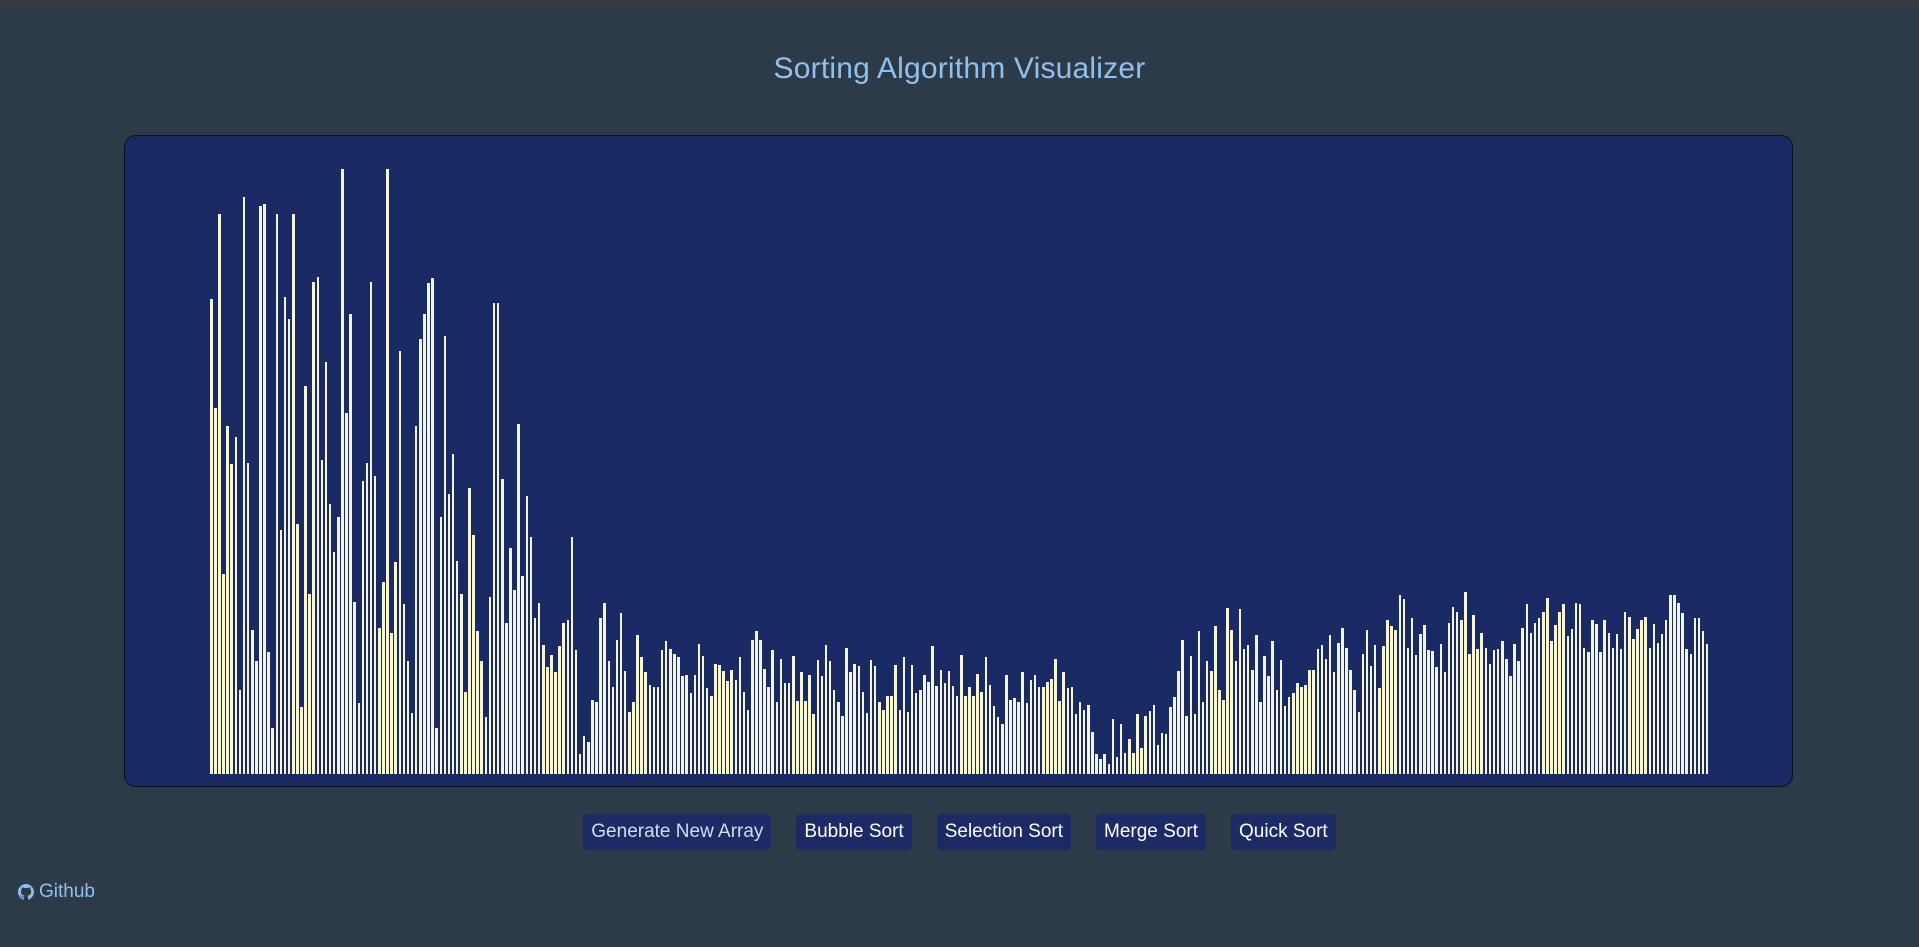 This screenshot has width=1919, height=947. What do you see at coordinates (1151, 832) in the screenshot?
I see `merge-sort-button: Merge Sort` at bounding box center [1151, 832].